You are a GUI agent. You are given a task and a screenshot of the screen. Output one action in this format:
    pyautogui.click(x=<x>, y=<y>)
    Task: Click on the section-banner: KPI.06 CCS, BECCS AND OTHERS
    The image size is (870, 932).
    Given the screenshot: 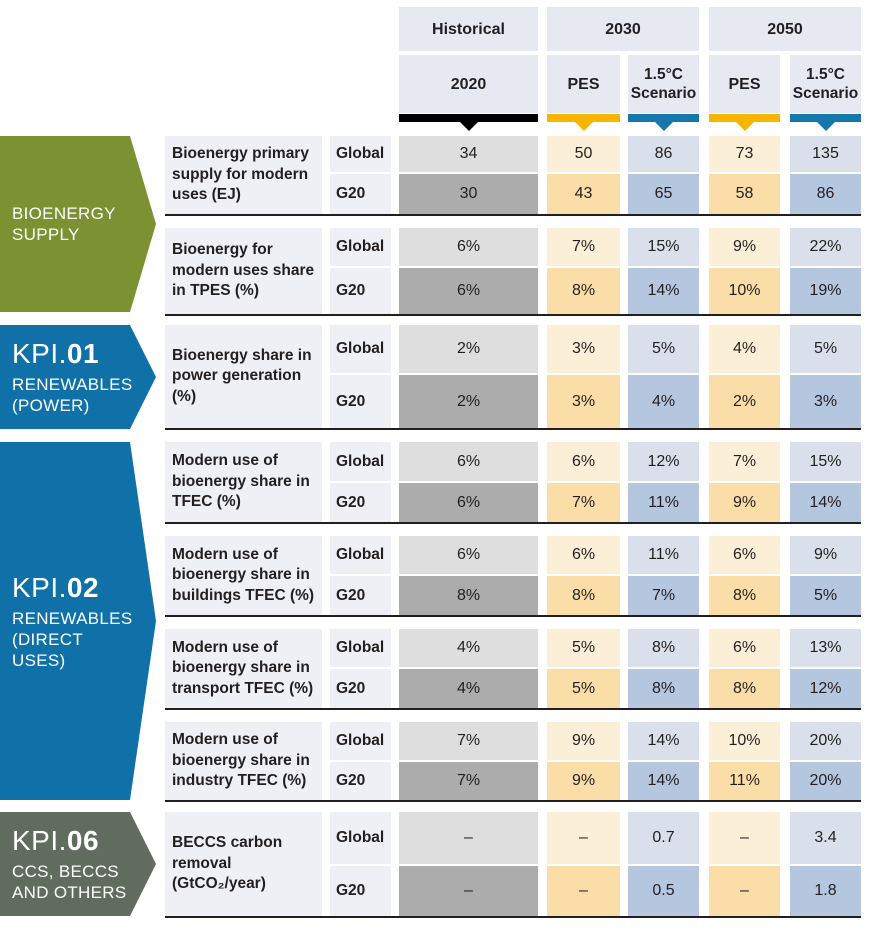 What is the action you would take?
    pyautogui.click(x=78, y=864)
    